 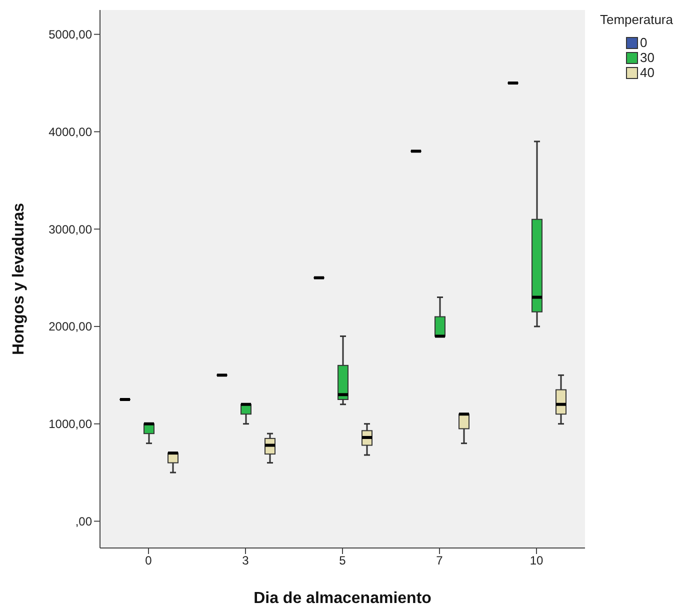 What do you see at coordinates (19, 279) in the screenshot?
I see `y-axis-title: Hongos y levaduras` at bounding box center [19, 279].